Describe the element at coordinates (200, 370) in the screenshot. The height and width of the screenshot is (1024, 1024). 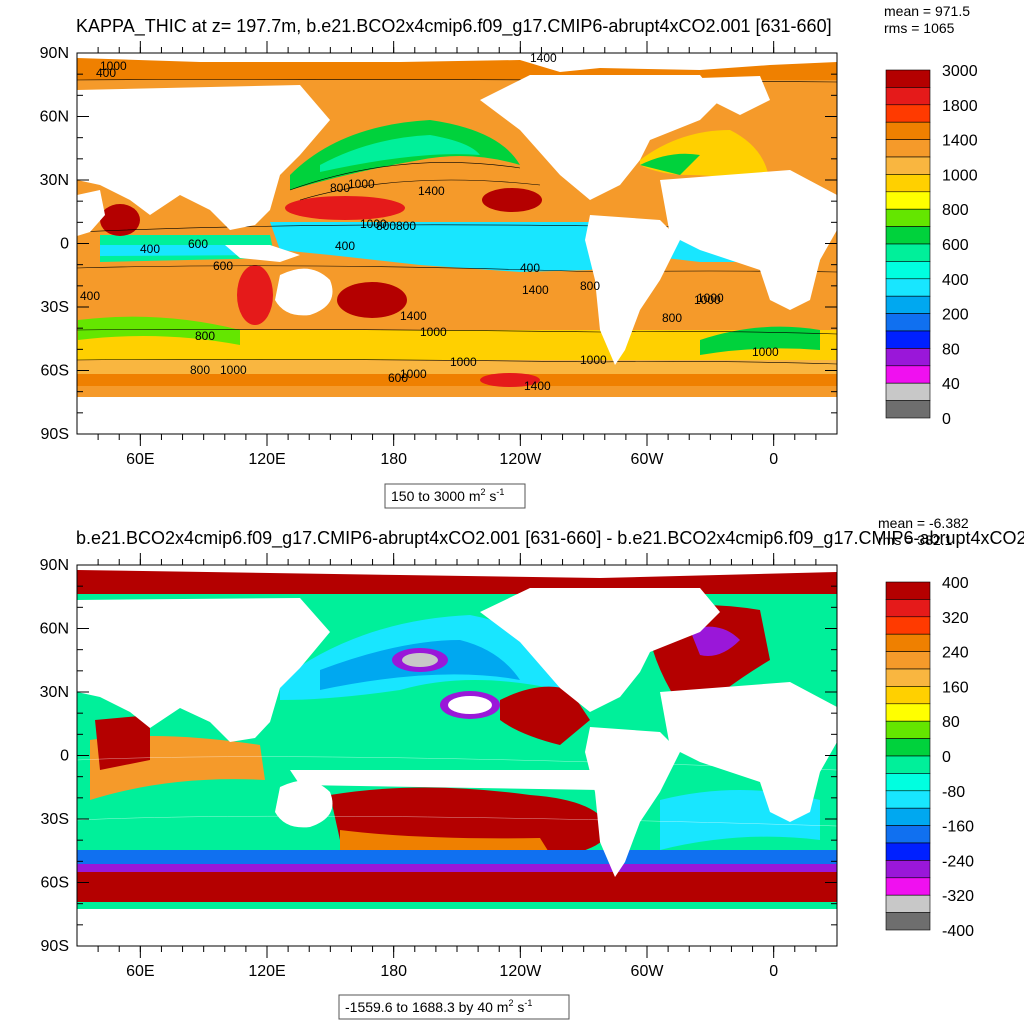
I see `p1-cl-22: 800` at that location.